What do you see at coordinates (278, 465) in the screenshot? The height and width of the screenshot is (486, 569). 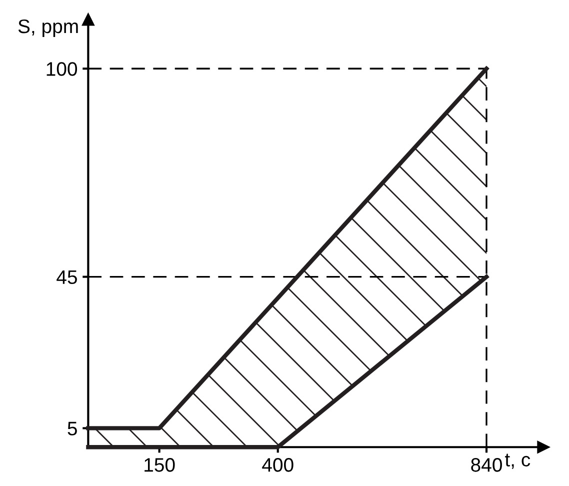 I see `x-tick-label: 400` at bounding box center [278, 465].